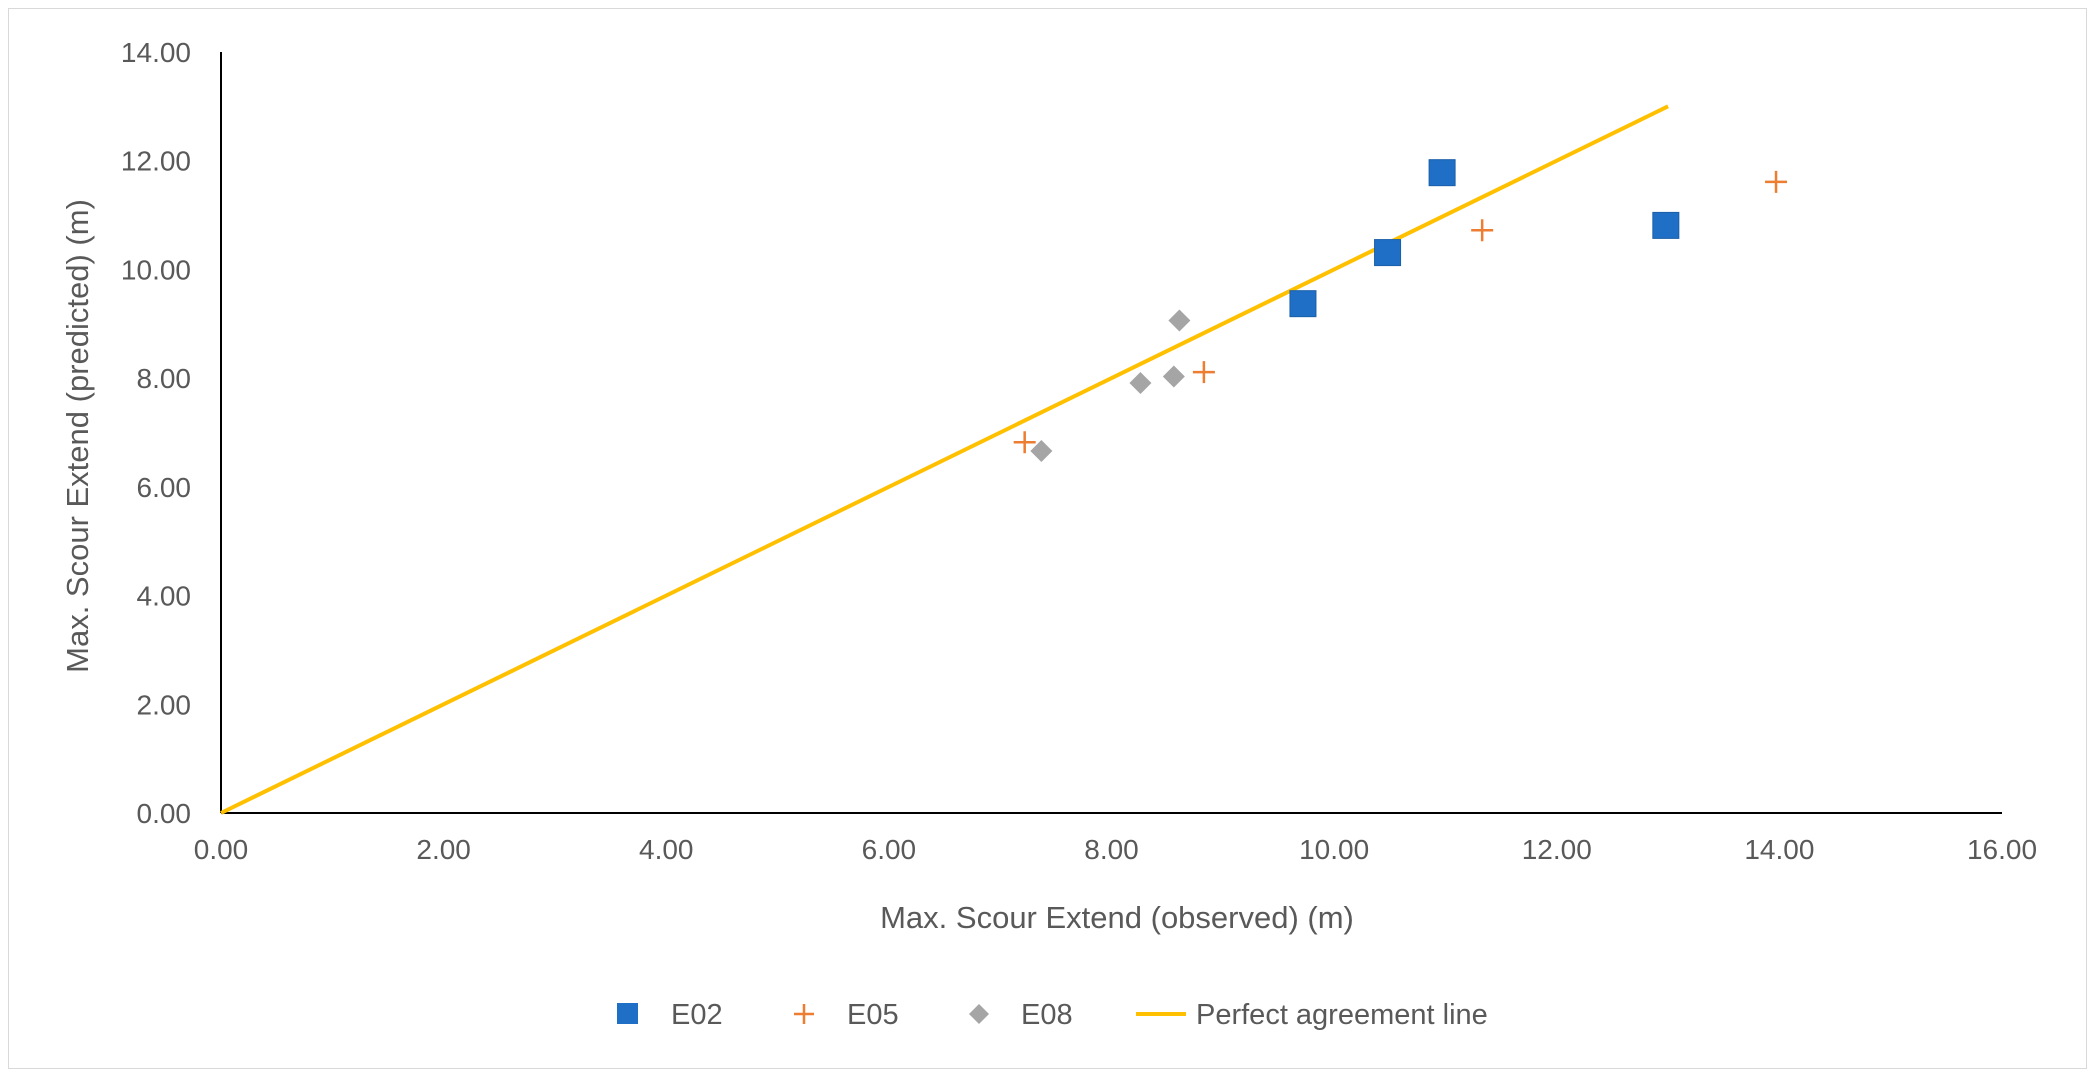 This screenshot has height=1079, width=2097. I want to click on x-tick-label: 10.00, so click(1334, 849).